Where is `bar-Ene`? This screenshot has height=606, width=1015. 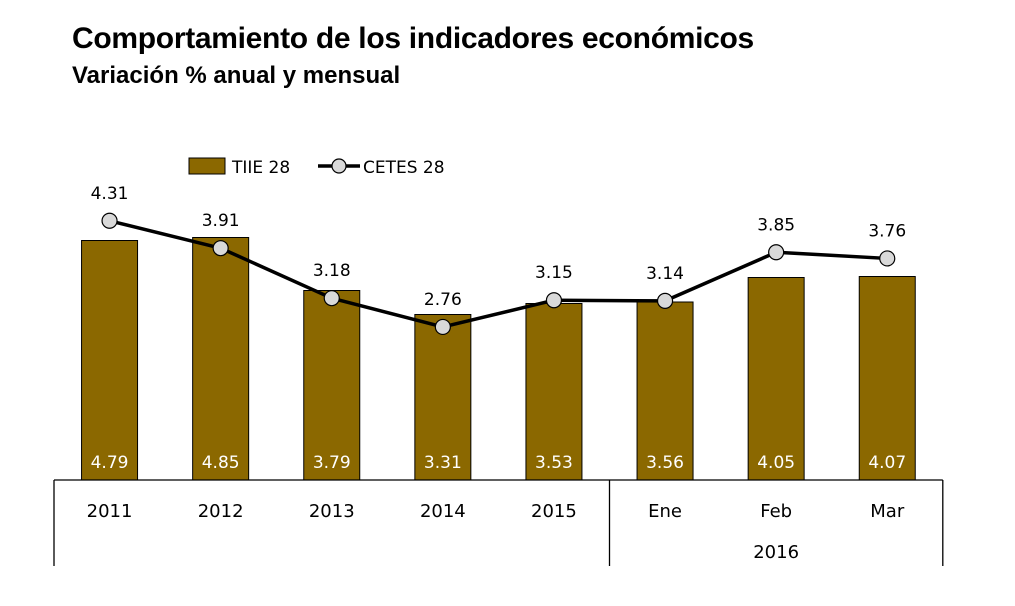 bar-Ene is located at coordinates (665, 391).